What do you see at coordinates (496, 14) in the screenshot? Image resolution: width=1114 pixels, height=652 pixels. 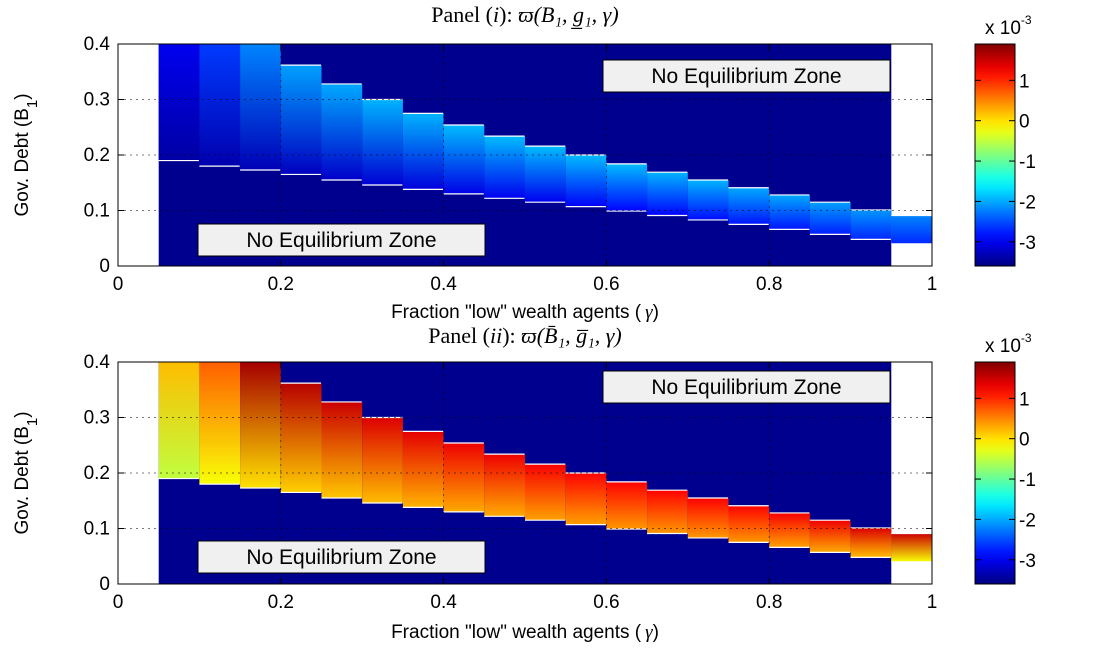 I see `panel-title-numeral: i` at bounding box center [496, 14].